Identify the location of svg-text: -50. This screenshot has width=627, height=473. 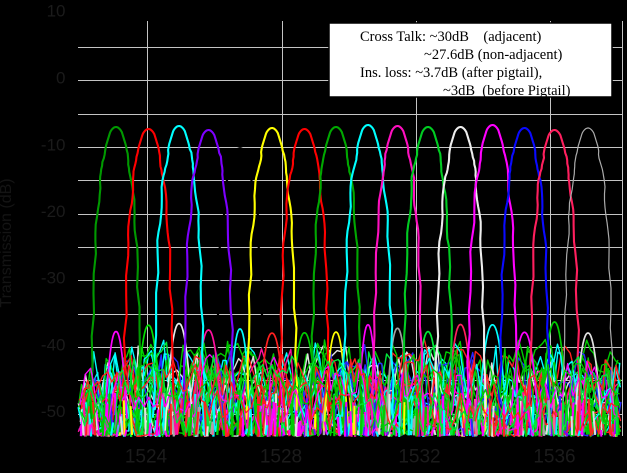
(53, 411).